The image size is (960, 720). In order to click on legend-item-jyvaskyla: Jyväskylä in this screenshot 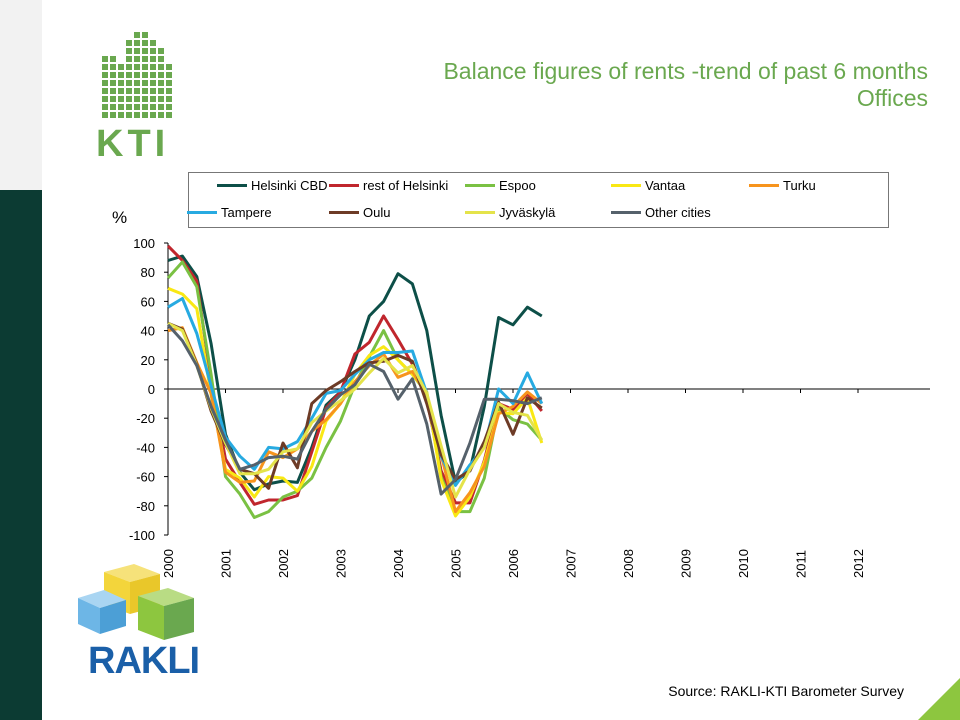, I will do `click(510, 212)`.